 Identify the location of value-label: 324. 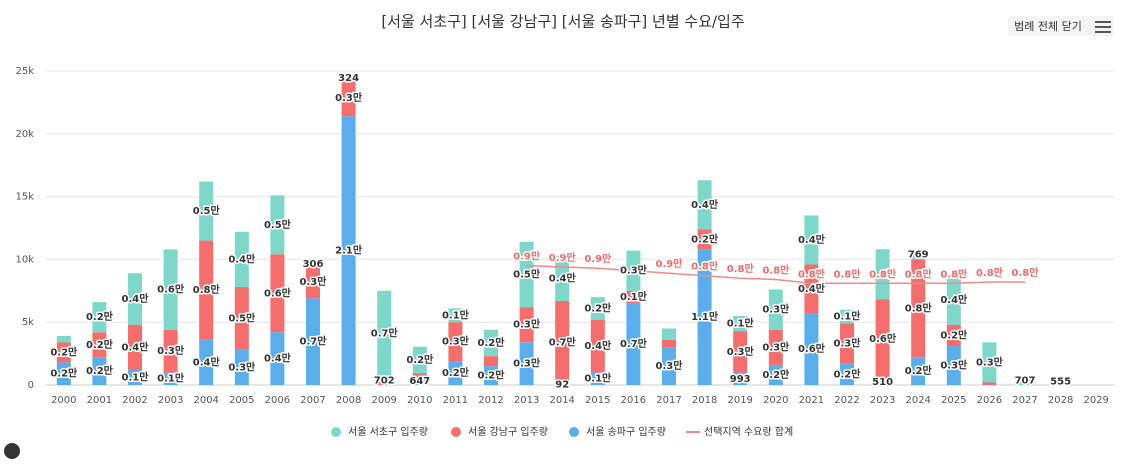
(348, 78).